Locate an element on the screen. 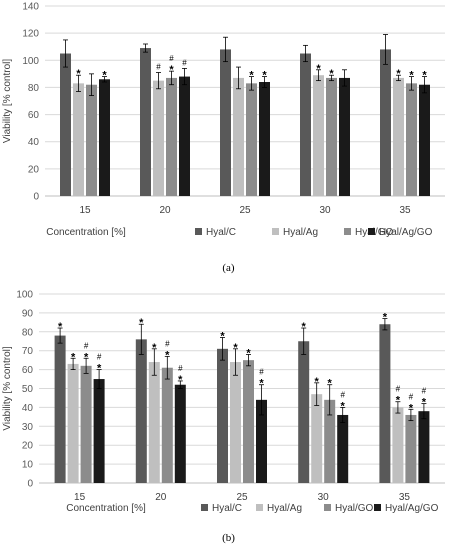 Image resolution: width=457 pixels, height=550 pixels. y-tick-label: 140 is located at coordinates (30, 7).